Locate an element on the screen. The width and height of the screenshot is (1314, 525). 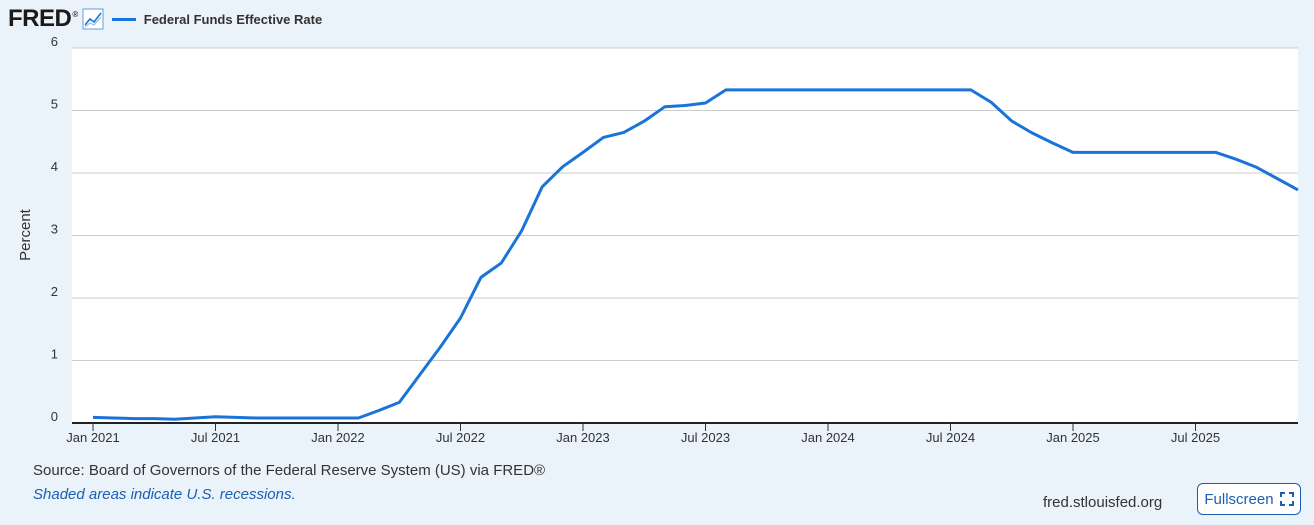
x-tick-label: Jul 2021 is located at coordinates (215, 437).